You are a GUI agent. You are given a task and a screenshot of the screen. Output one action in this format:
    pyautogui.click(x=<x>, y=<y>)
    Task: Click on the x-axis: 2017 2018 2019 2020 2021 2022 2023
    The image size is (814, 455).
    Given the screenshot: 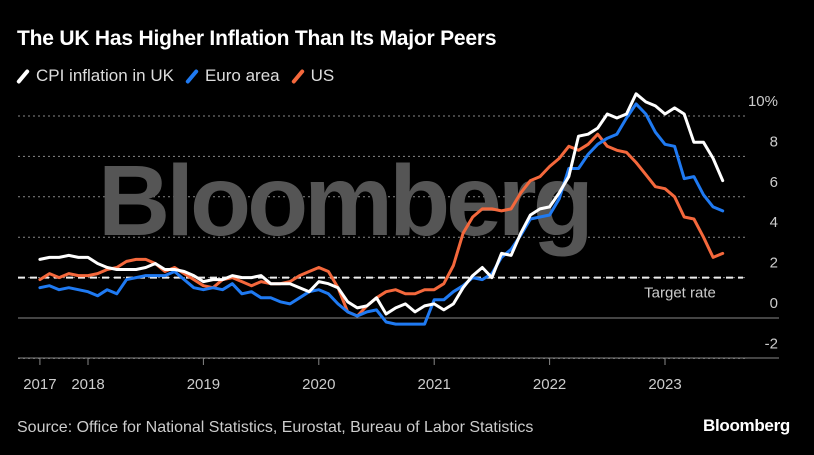 What is the action you would take?
    pyautogui.click(x=398, y=375)
    